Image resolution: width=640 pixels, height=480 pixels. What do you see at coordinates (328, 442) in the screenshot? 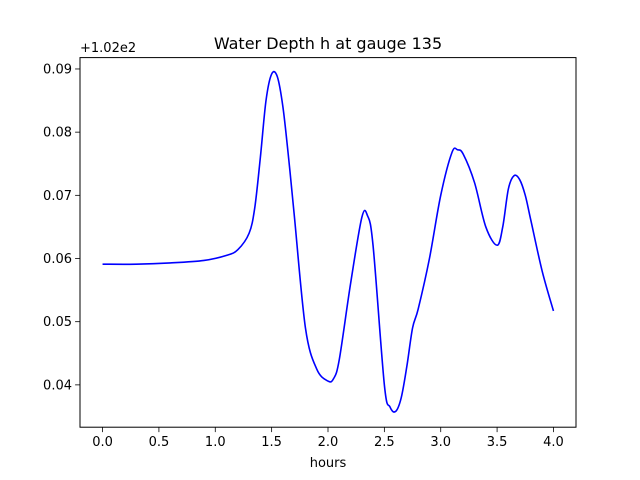
I see `x-tick-label: 2.0` at bounding box center [328, 442].